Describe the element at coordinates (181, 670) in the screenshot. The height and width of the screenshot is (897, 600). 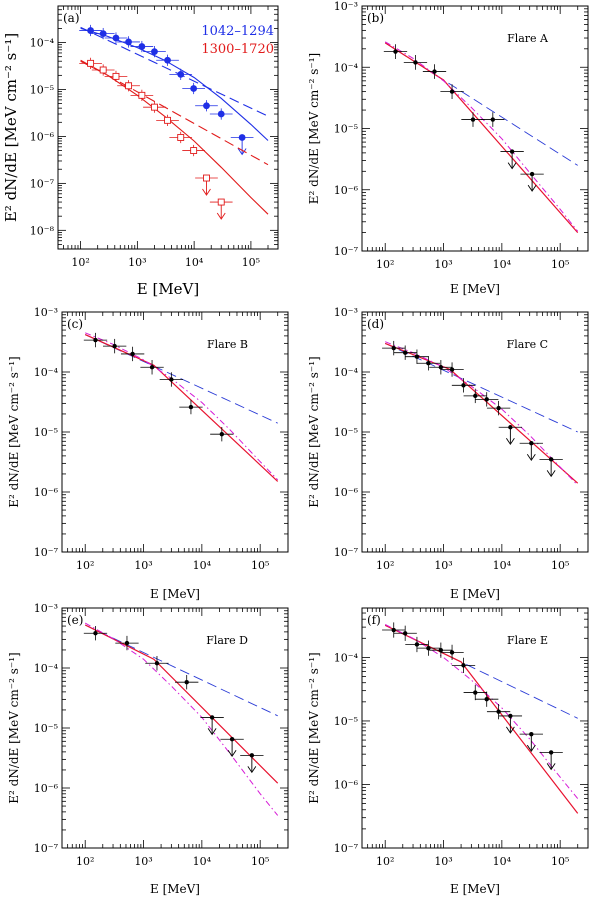
I see `model-curve-blue-dashed` at that location.